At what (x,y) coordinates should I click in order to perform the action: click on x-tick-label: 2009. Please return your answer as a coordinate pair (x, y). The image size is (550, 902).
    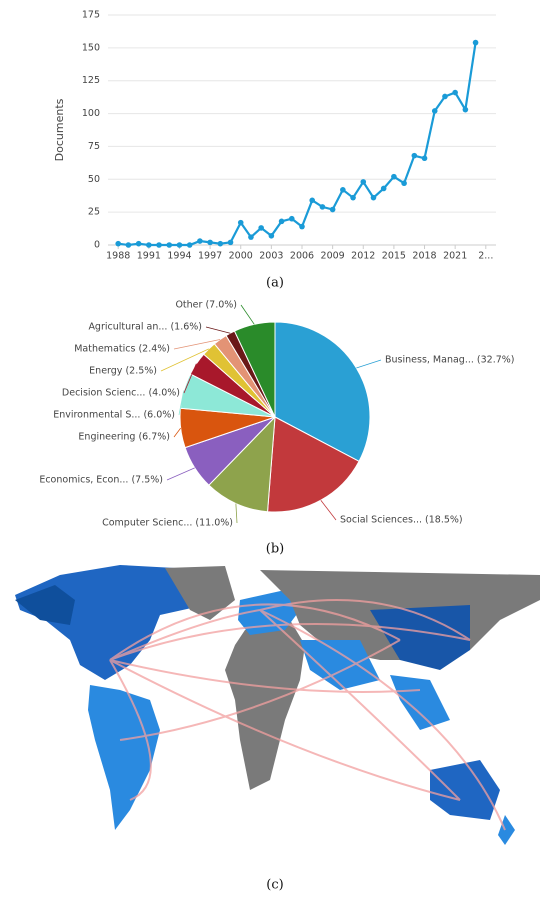
    Looking at the image, I should click on (333, 256).